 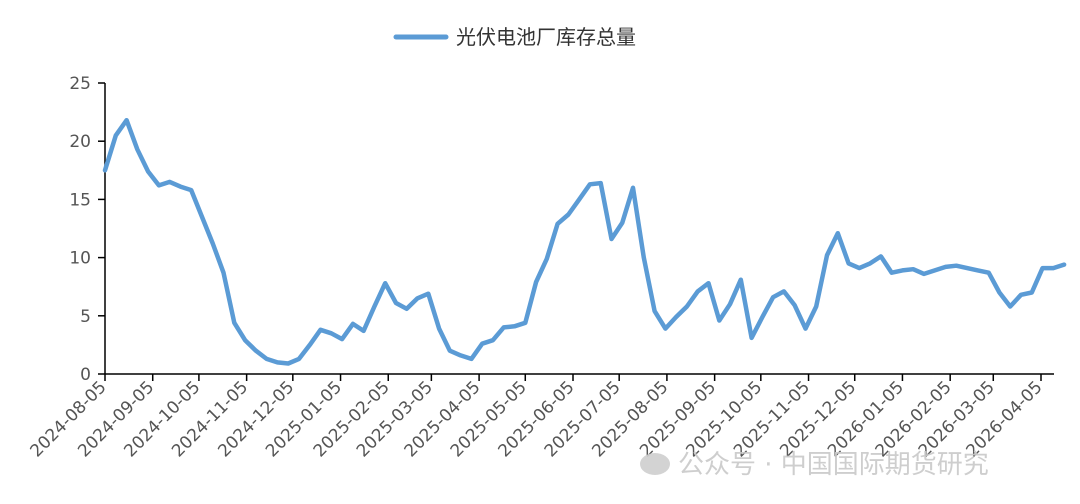 I want to click on wechat-icon, so click(x=655, y=464).